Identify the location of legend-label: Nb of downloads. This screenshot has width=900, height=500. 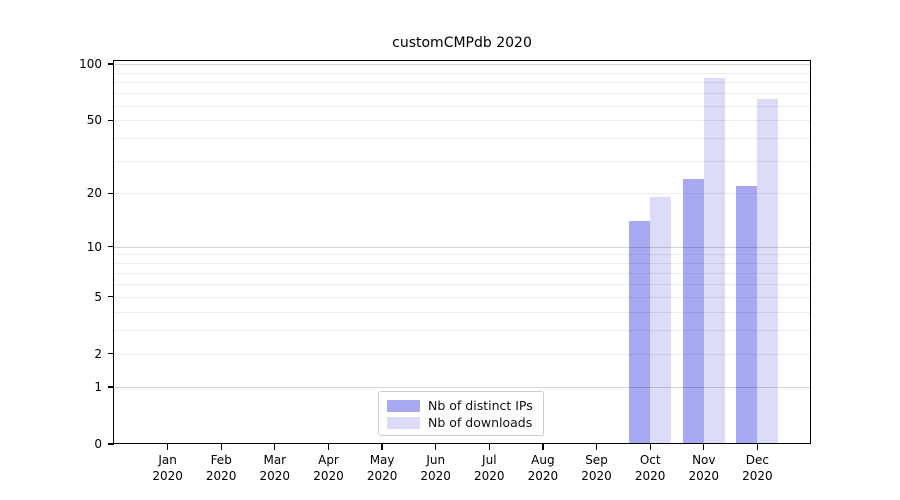
(480, 422).